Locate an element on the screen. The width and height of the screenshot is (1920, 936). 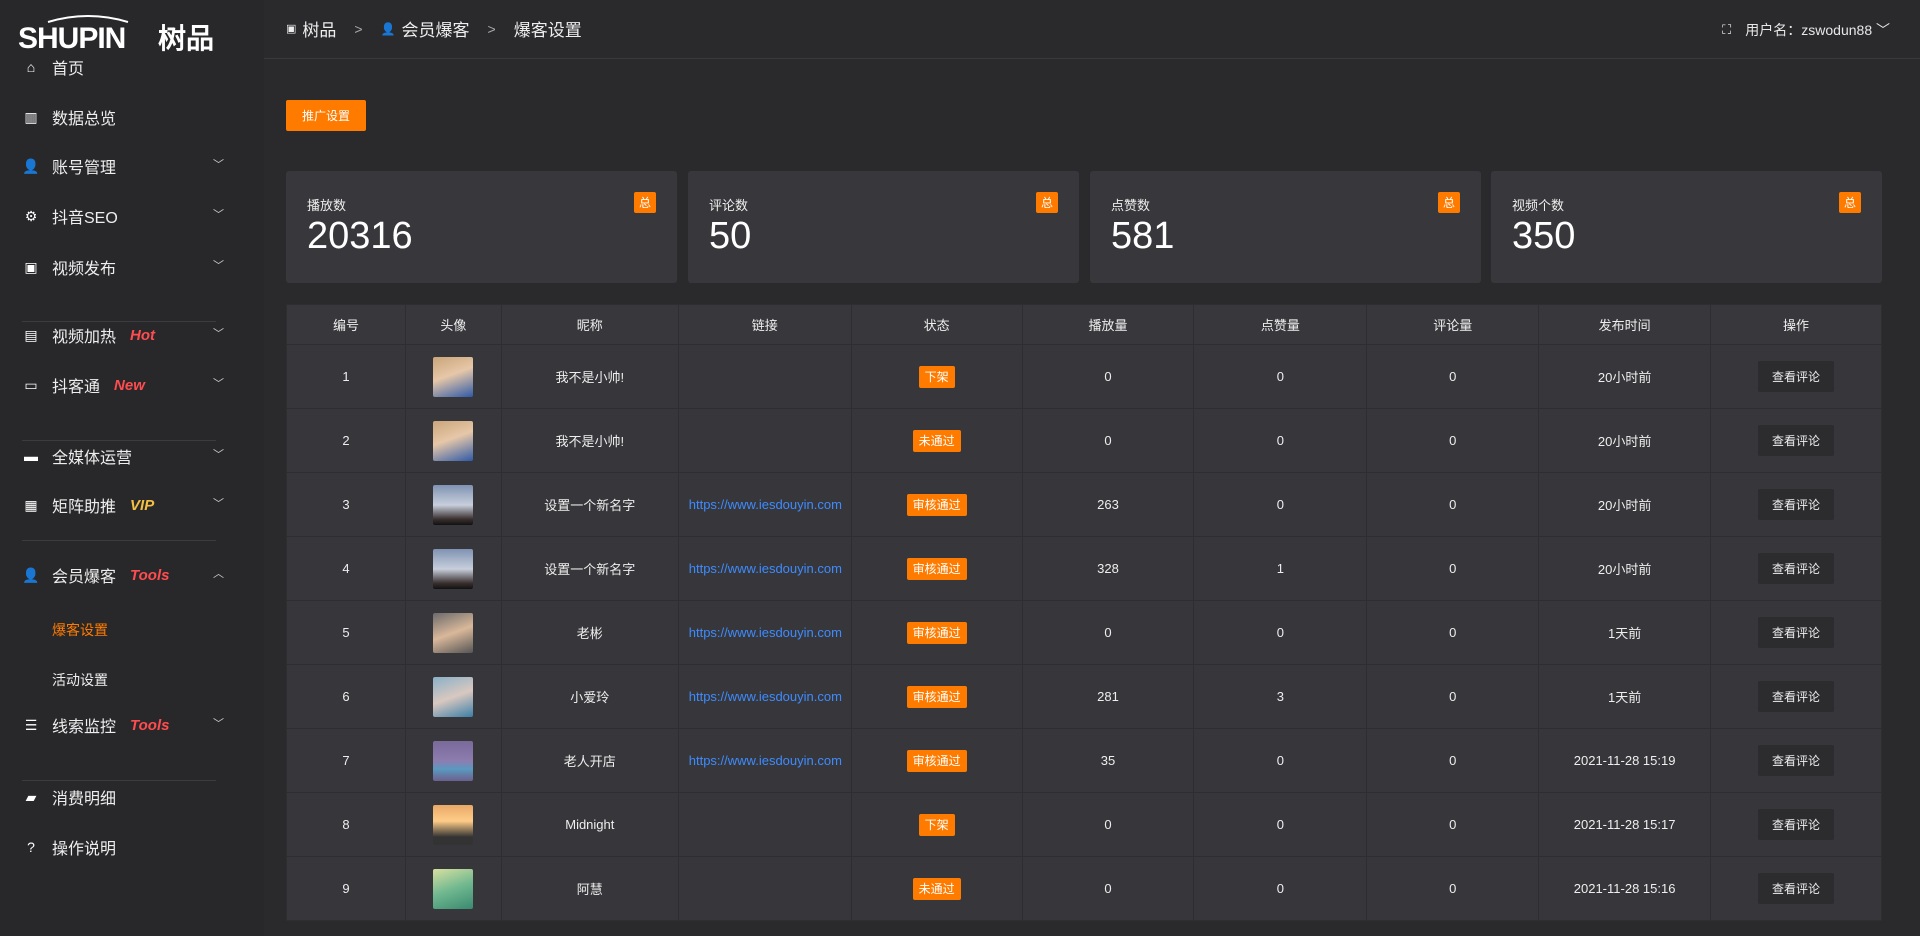
likes: 3 is located at coordinates (1280, 696).